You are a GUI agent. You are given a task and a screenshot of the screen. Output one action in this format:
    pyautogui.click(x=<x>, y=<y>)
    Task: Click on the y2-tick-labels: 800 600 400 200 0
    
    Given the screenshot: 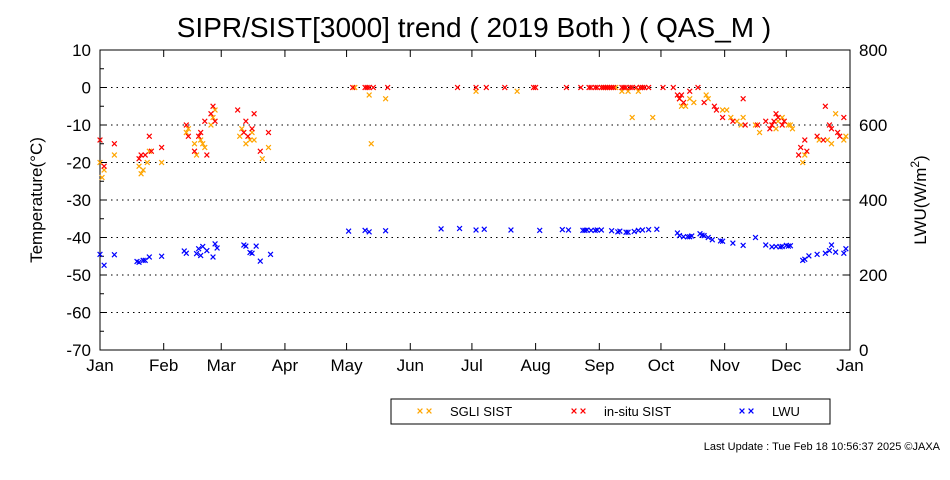 What is the action you would take?
    pyautogui.click(x=873, y=200)
    